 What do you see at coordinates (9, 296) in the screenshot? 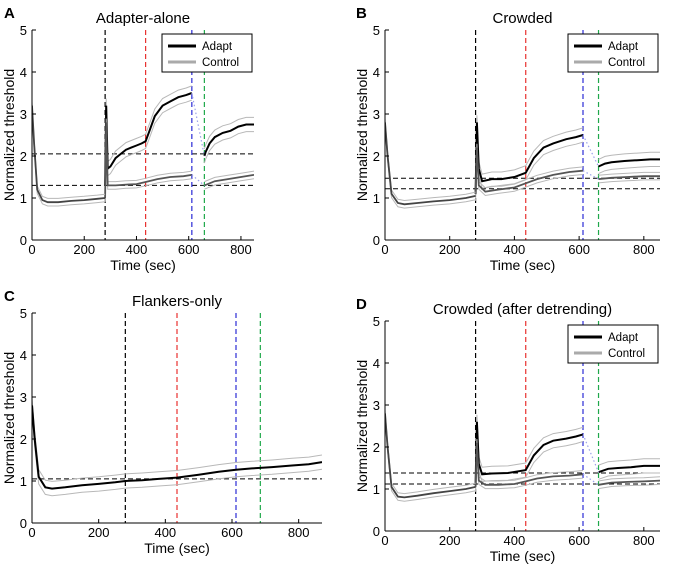
I see `panel-label: C` at bounding box center [9, 296].